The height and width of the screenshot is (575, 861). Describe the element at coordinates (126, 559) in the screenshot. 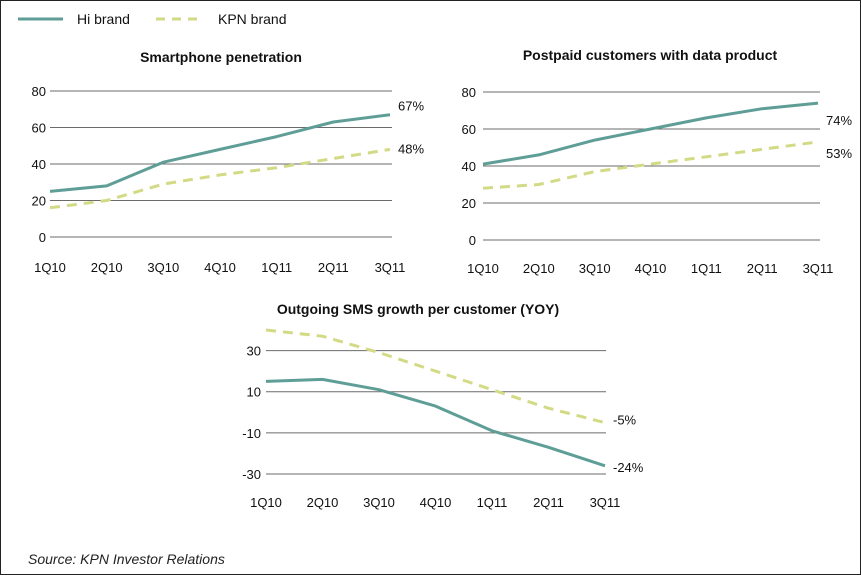

I see `source-note: Source: KPN Investor Relations` at that location.